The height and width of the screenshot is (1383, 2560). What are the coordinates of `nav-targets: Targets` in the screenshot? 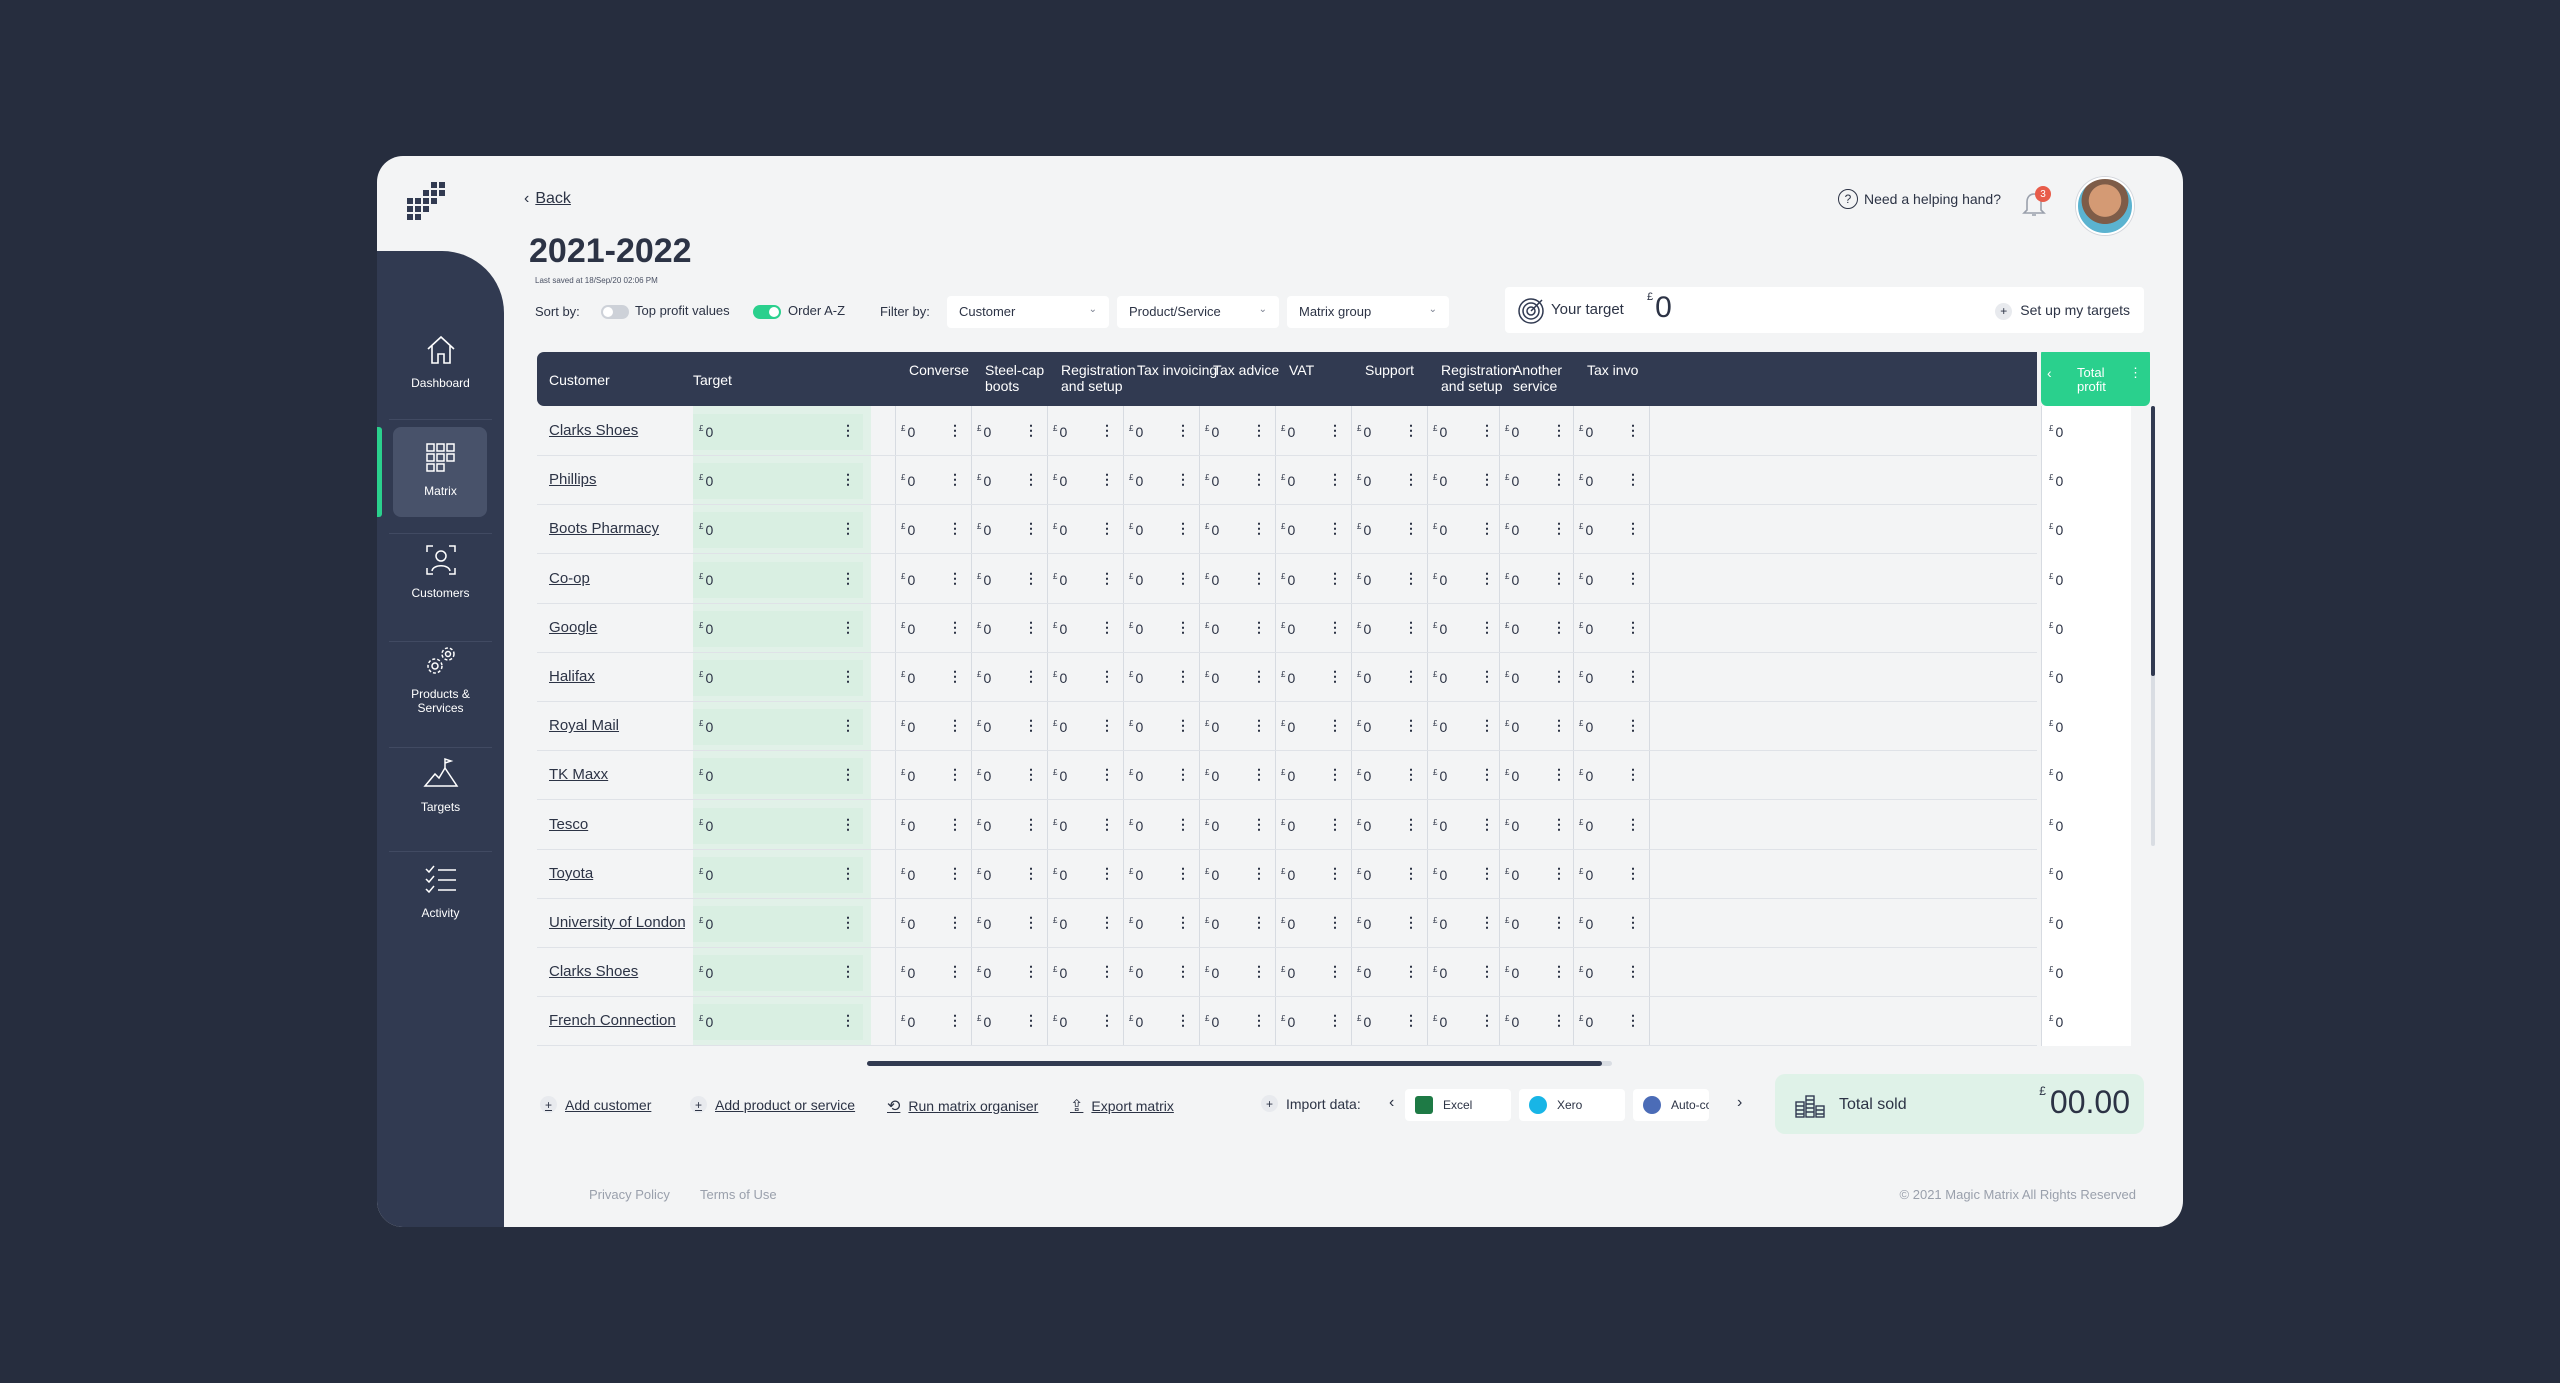 It's located at (440, 785).